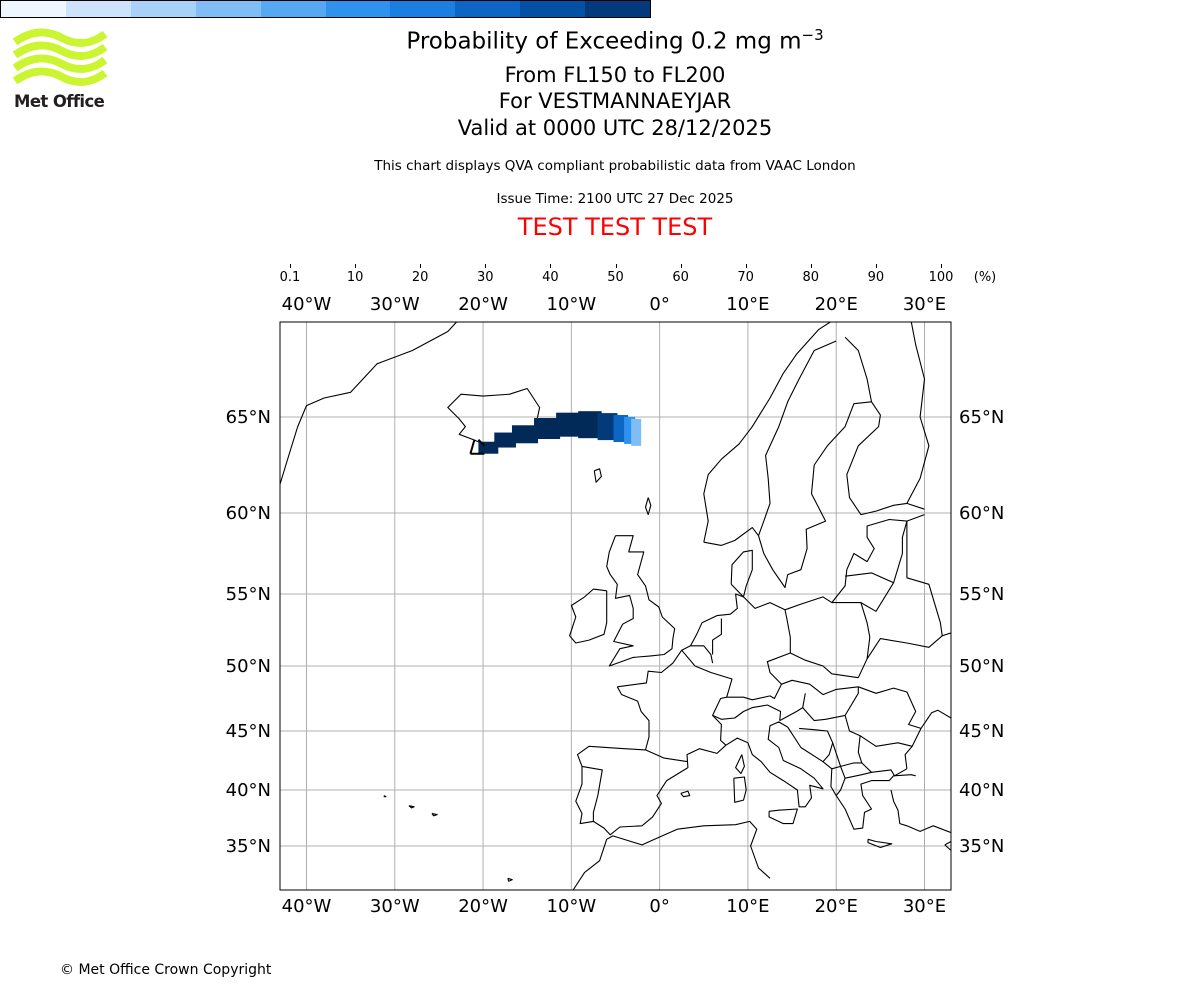 This screenshot has height=1000, width=1200. I want to click on met-office-logo-waves, so click(60, 57).